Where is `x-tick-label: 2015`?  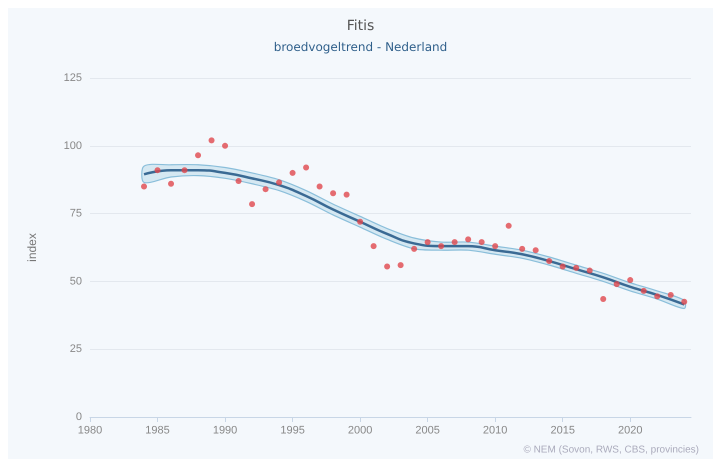 x-tick-label: 2015 is located at coordinates (562, 430).